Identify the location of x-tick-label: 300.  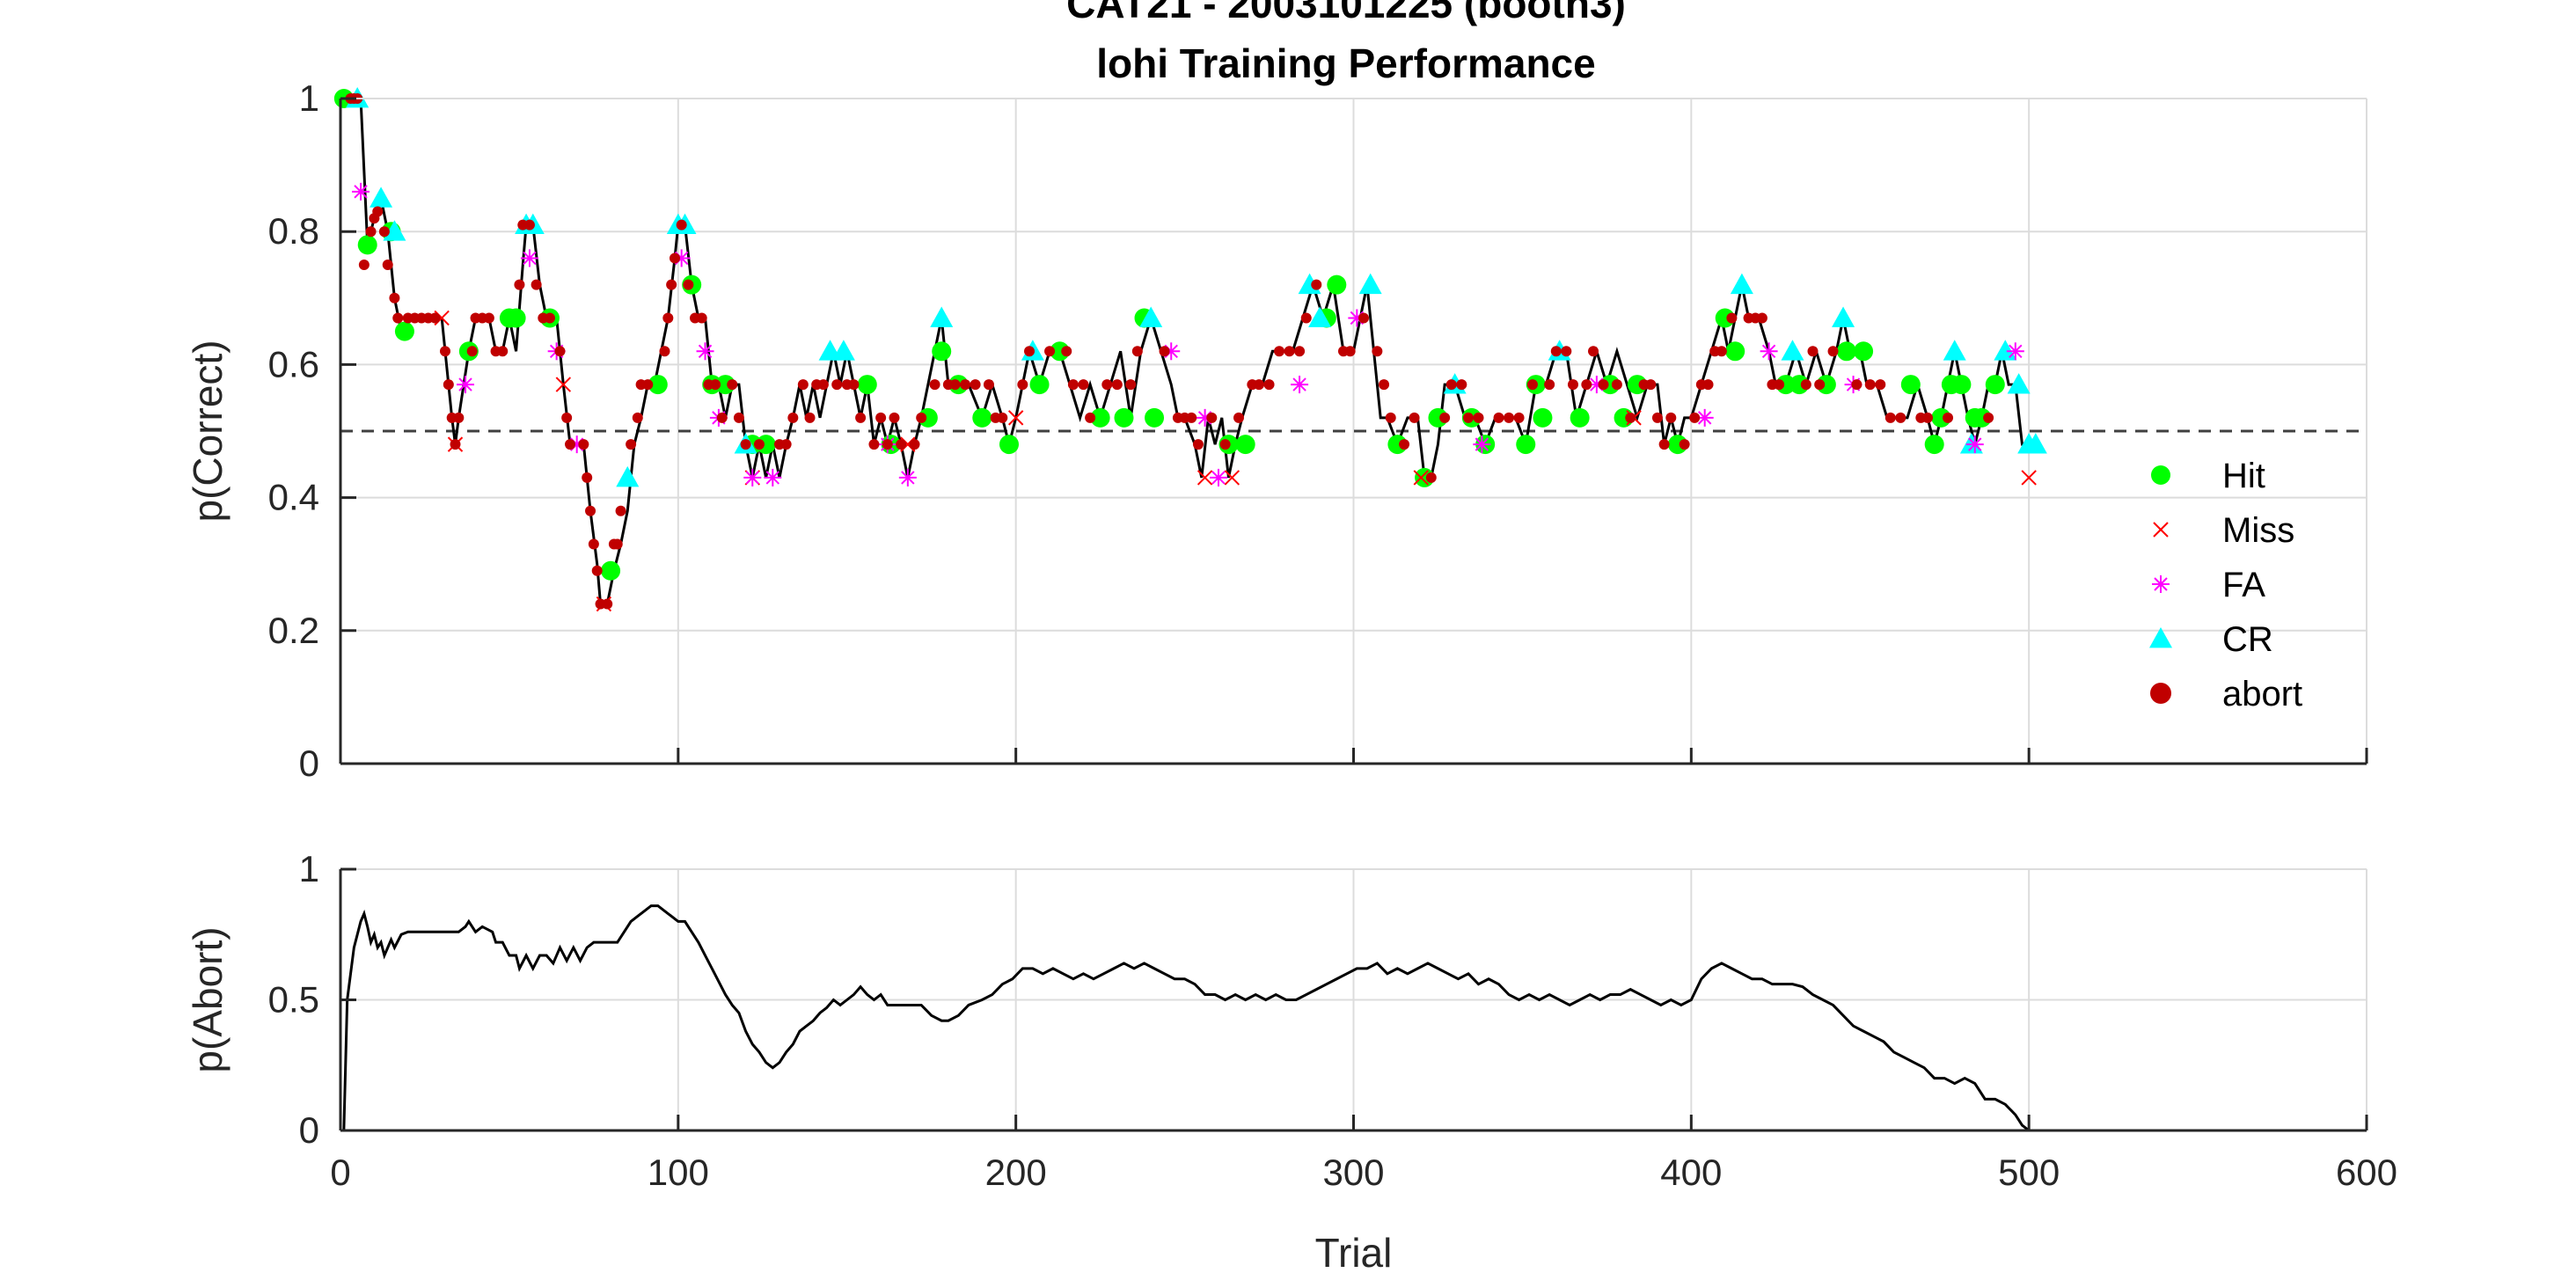
(1353, 1172).